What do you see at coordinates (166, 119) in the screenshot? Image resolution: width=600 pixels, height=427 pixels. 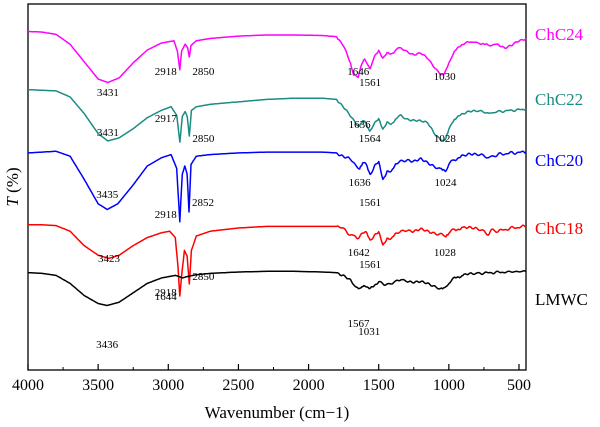 I see `peak-label: 2917` at bounding box center [166, 119].